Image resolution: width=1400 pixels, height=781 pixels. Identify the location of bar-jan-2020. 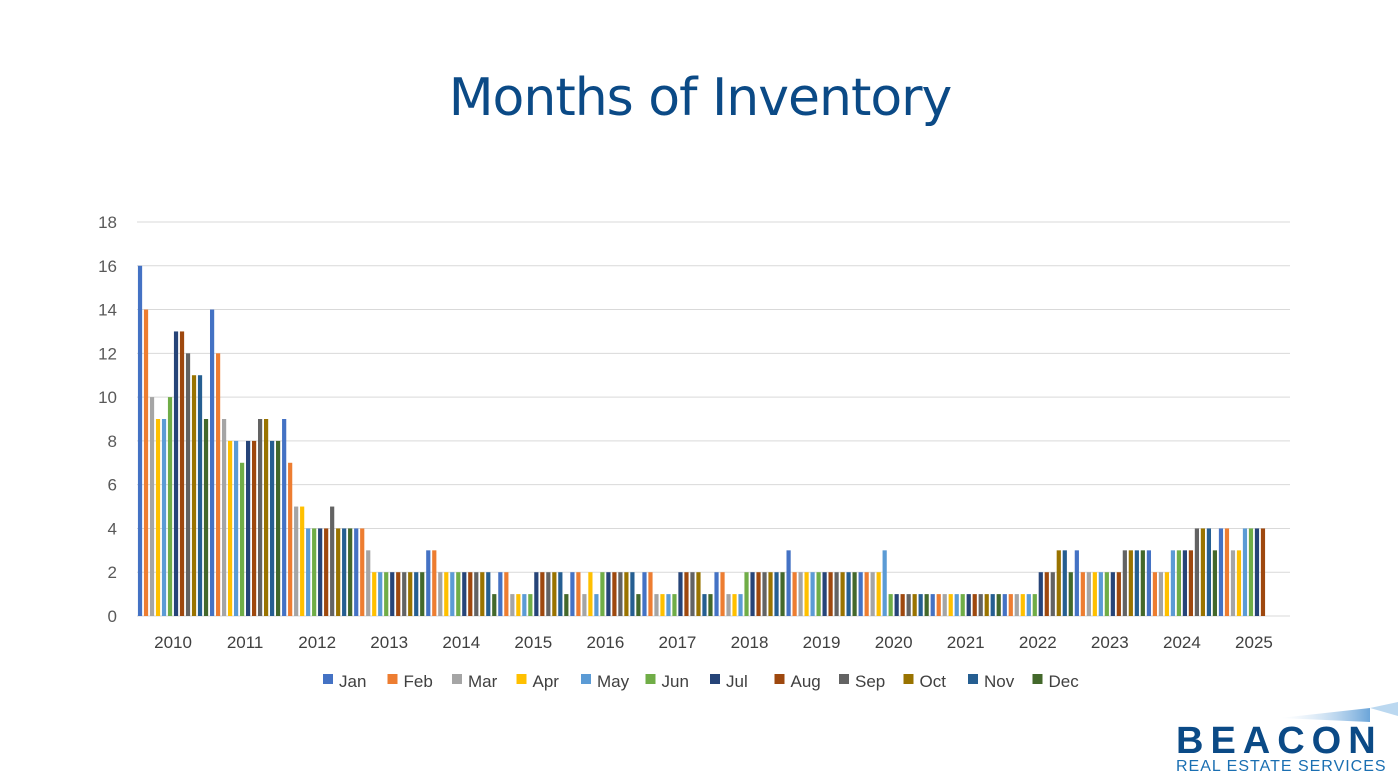
(860, 594).